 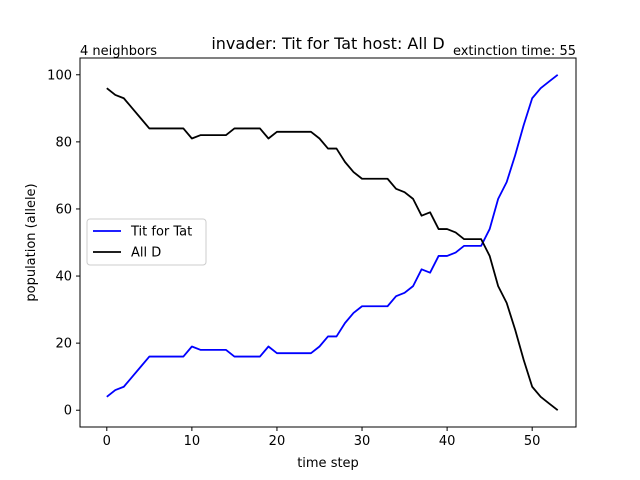 I want to click on y-tick-label: 100, so click(x=59, y=75).